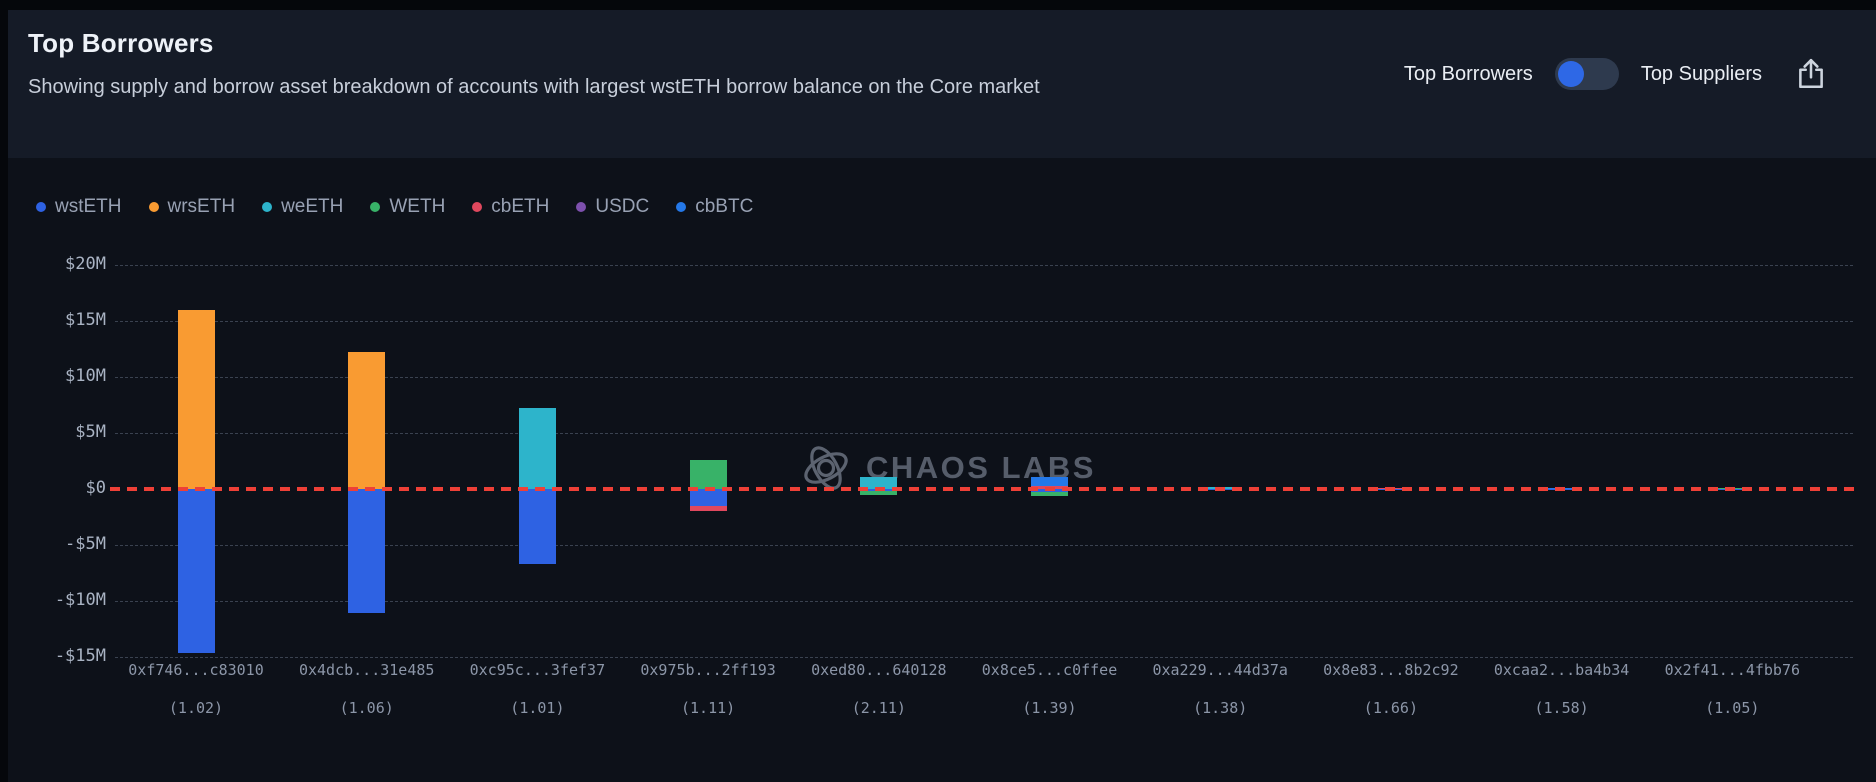 The height and width of the screenshot is (782, 1876). I want to click on x-label-address: 0x8ce5...c0ffee, so click(1049, 670).